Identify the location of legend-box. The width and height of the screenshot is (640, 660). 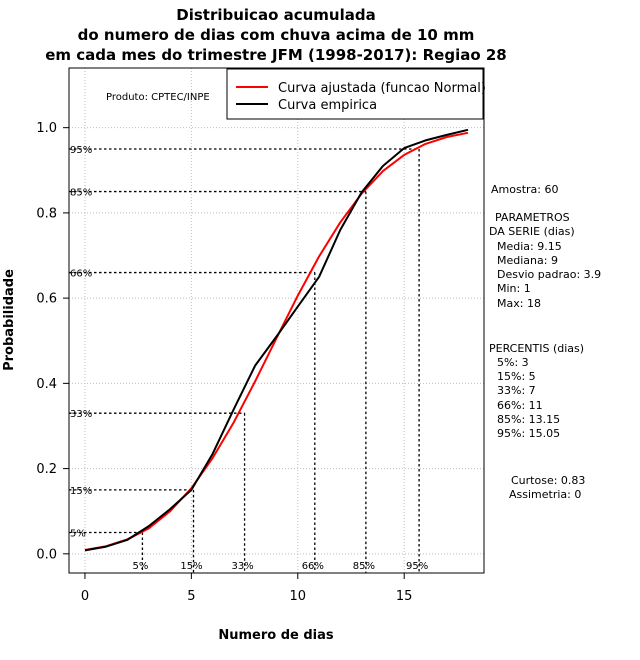
(355, 94).